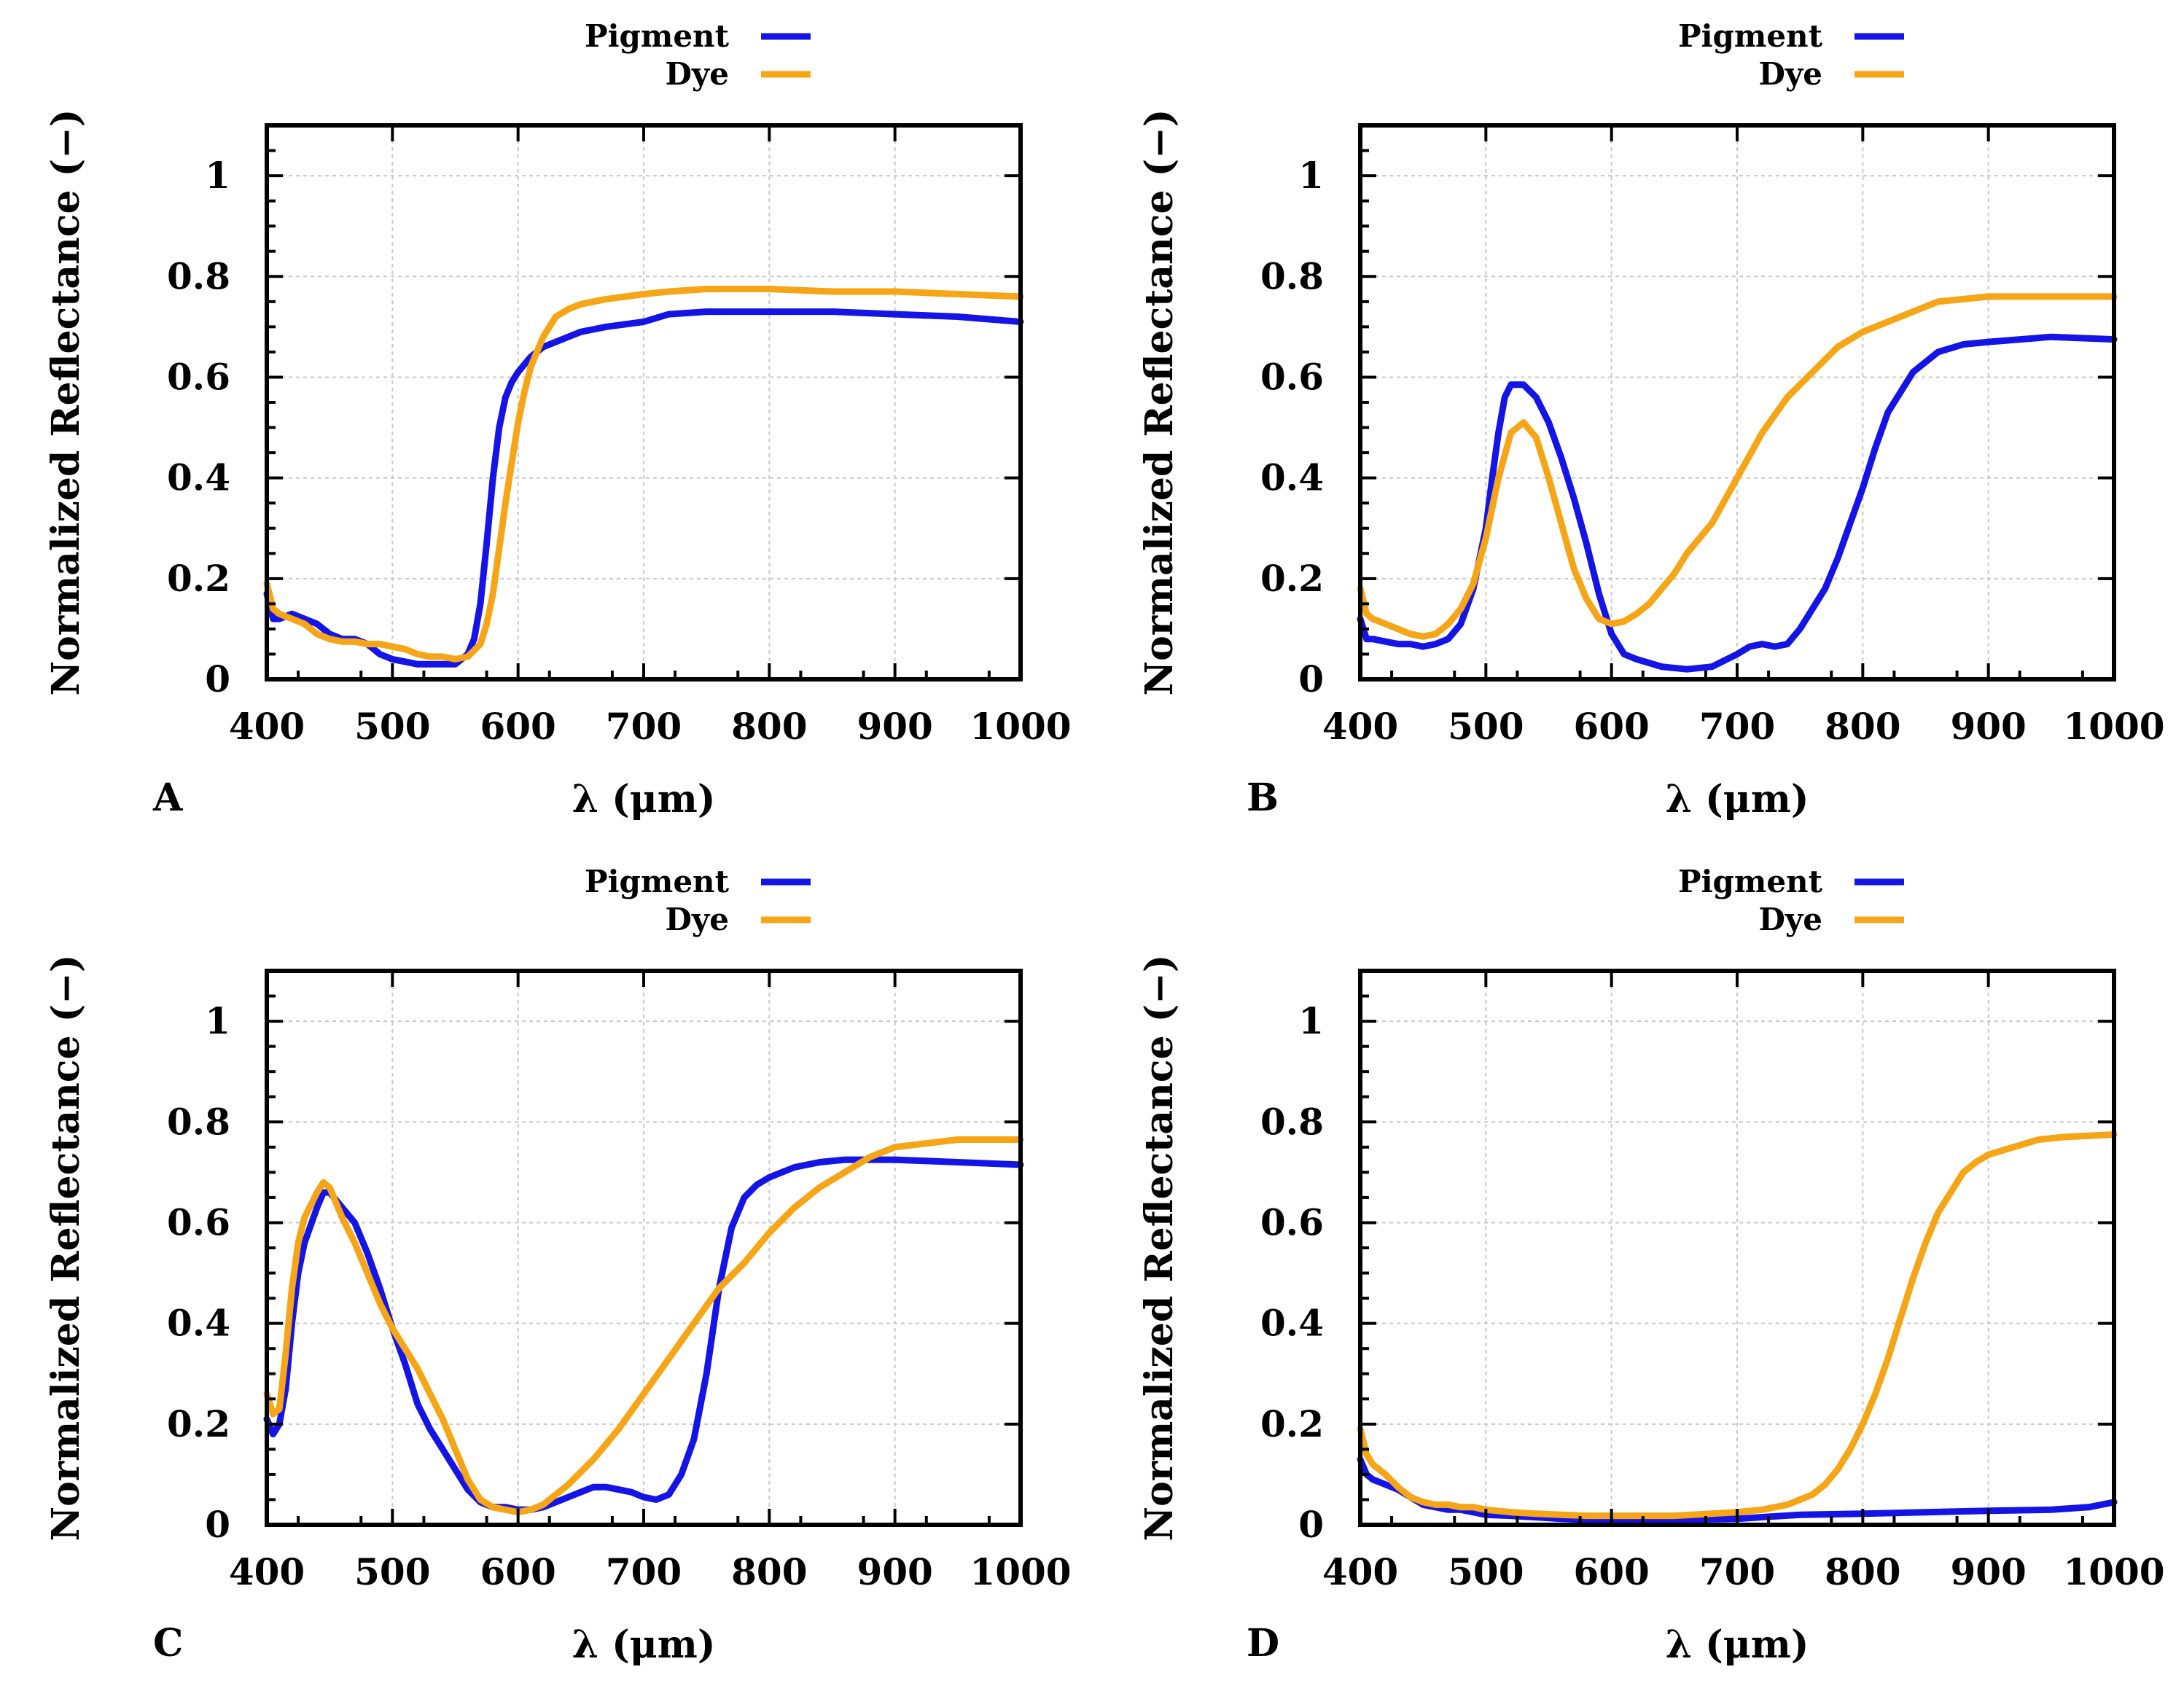 The width and height of the screenshot is (2184, 1691). I want to click on panel-label: B, so click(1263, 798).